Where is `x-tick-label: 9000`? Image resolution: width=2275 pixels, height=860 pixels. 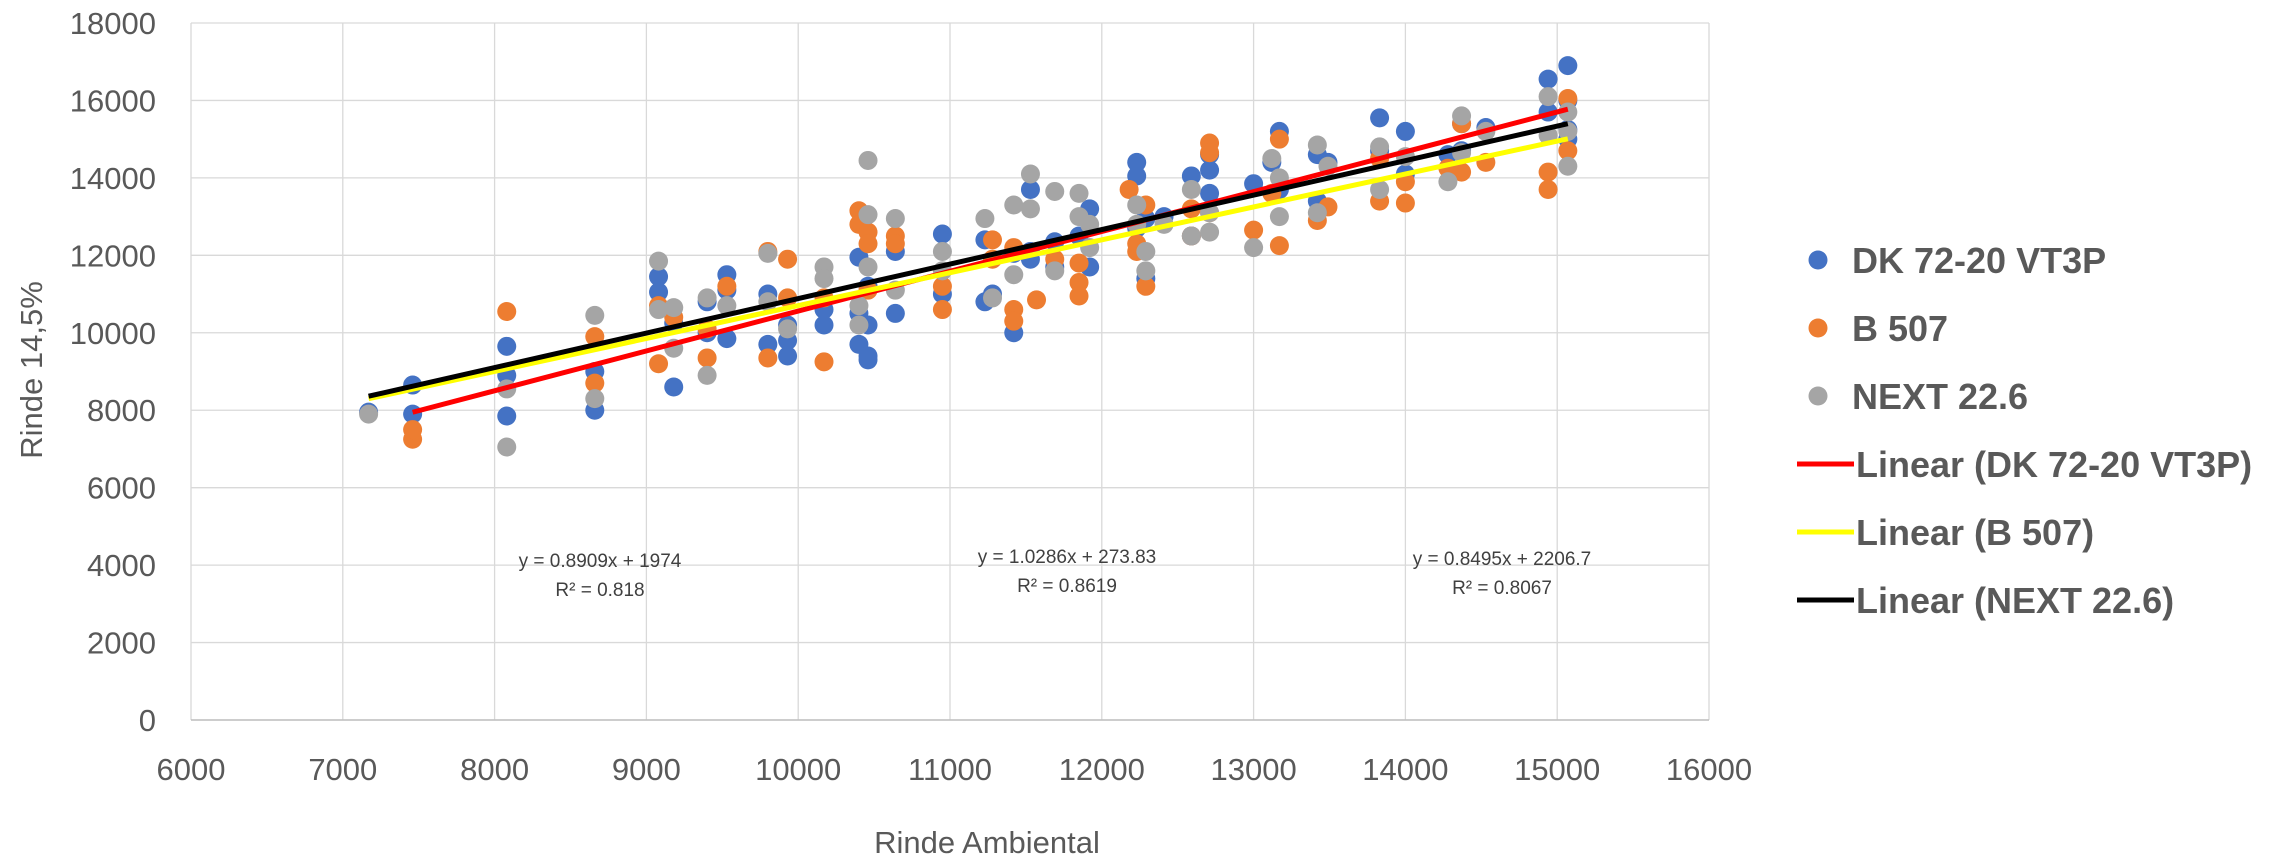 x-tick-label: 9000 is located at coordinates (646, 769).